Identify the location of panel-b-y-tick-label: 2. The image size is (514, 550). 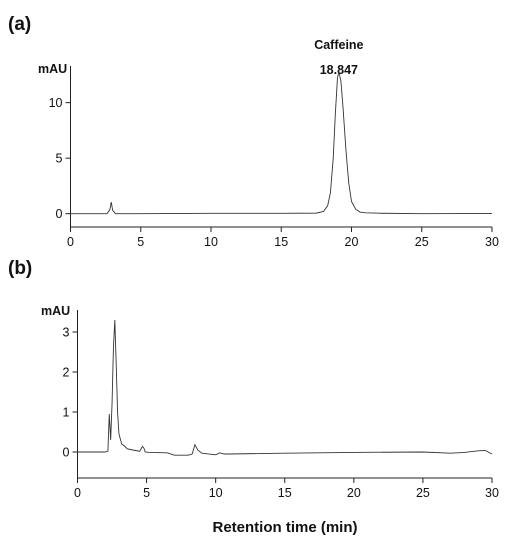
(66, 373).